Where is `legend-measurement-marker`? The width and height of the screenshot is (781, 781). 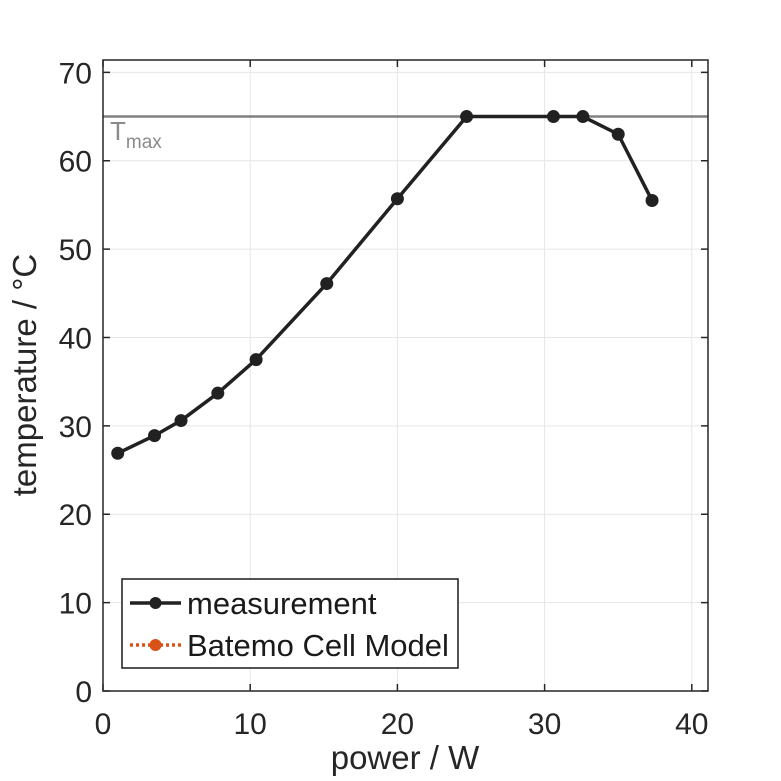
legend-measurement-marker is located at coordinates (155, 603).